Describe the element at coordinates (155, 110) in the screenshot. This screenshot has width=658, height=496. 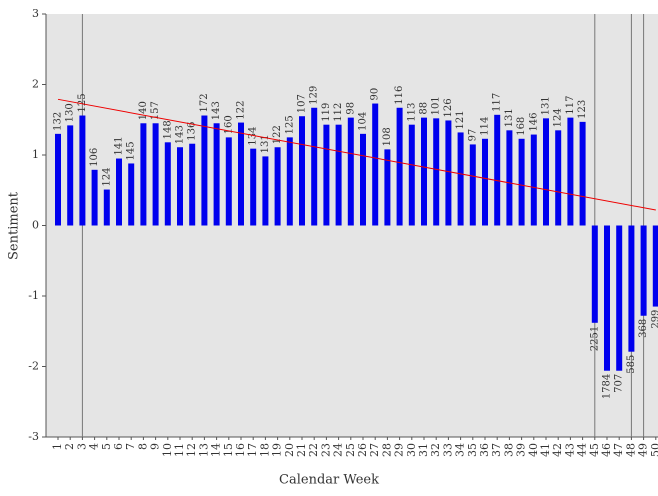
I see `count-label: 157` at that location.